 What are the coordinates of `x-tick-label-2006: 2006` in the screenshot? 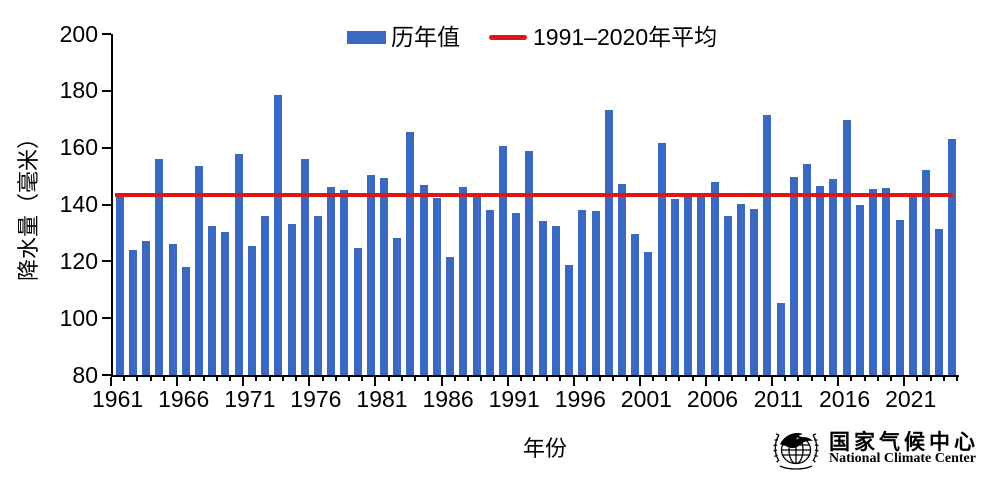 It's located at (712, 399).